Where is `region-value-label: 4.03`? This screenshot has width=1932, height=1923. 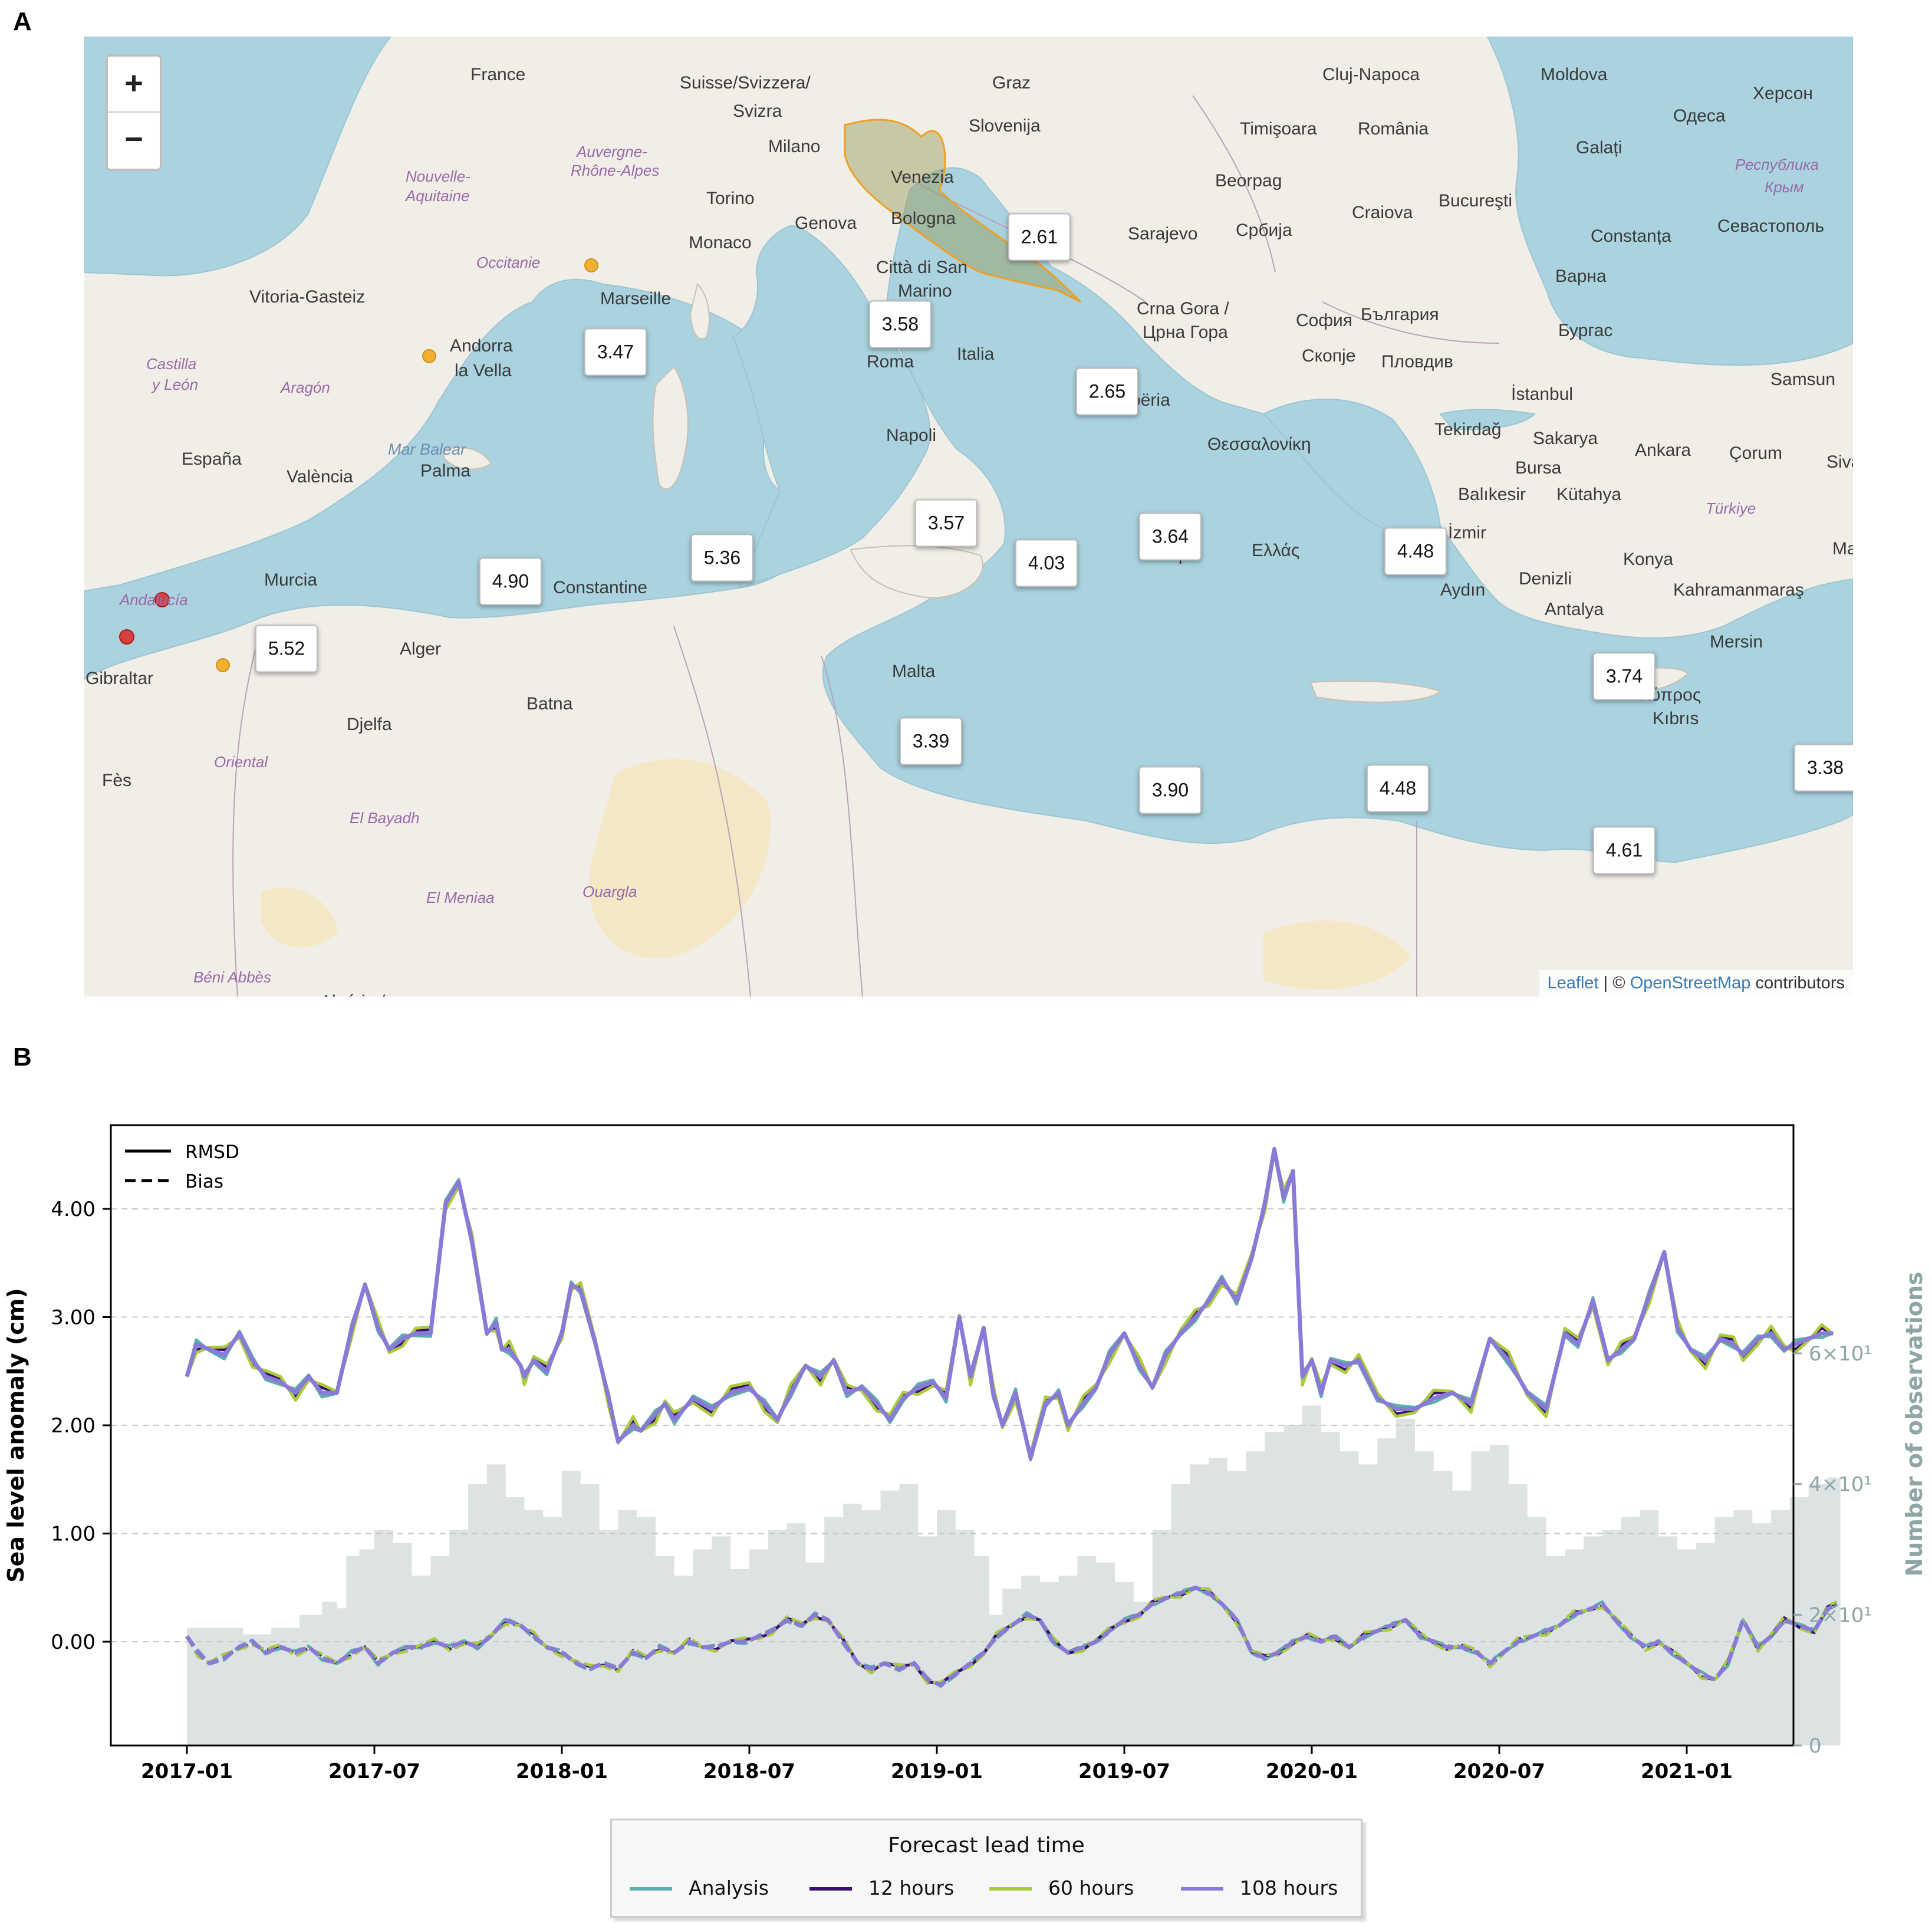
region-value-label: 4.03 is located at coordinates (1047, 563).